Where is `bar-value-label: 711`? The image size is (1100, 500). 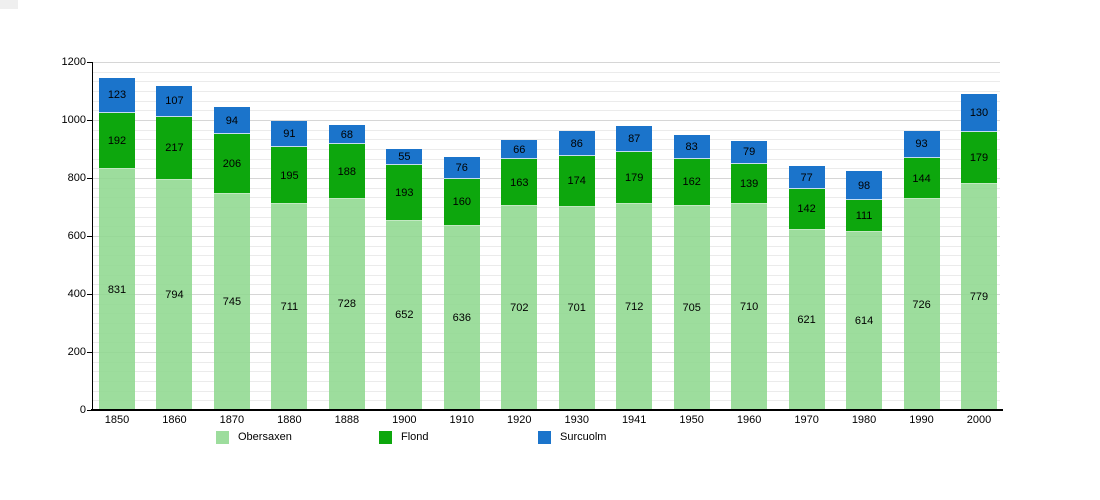 bar-value-label: 711 is located at coordinates (289, 306).